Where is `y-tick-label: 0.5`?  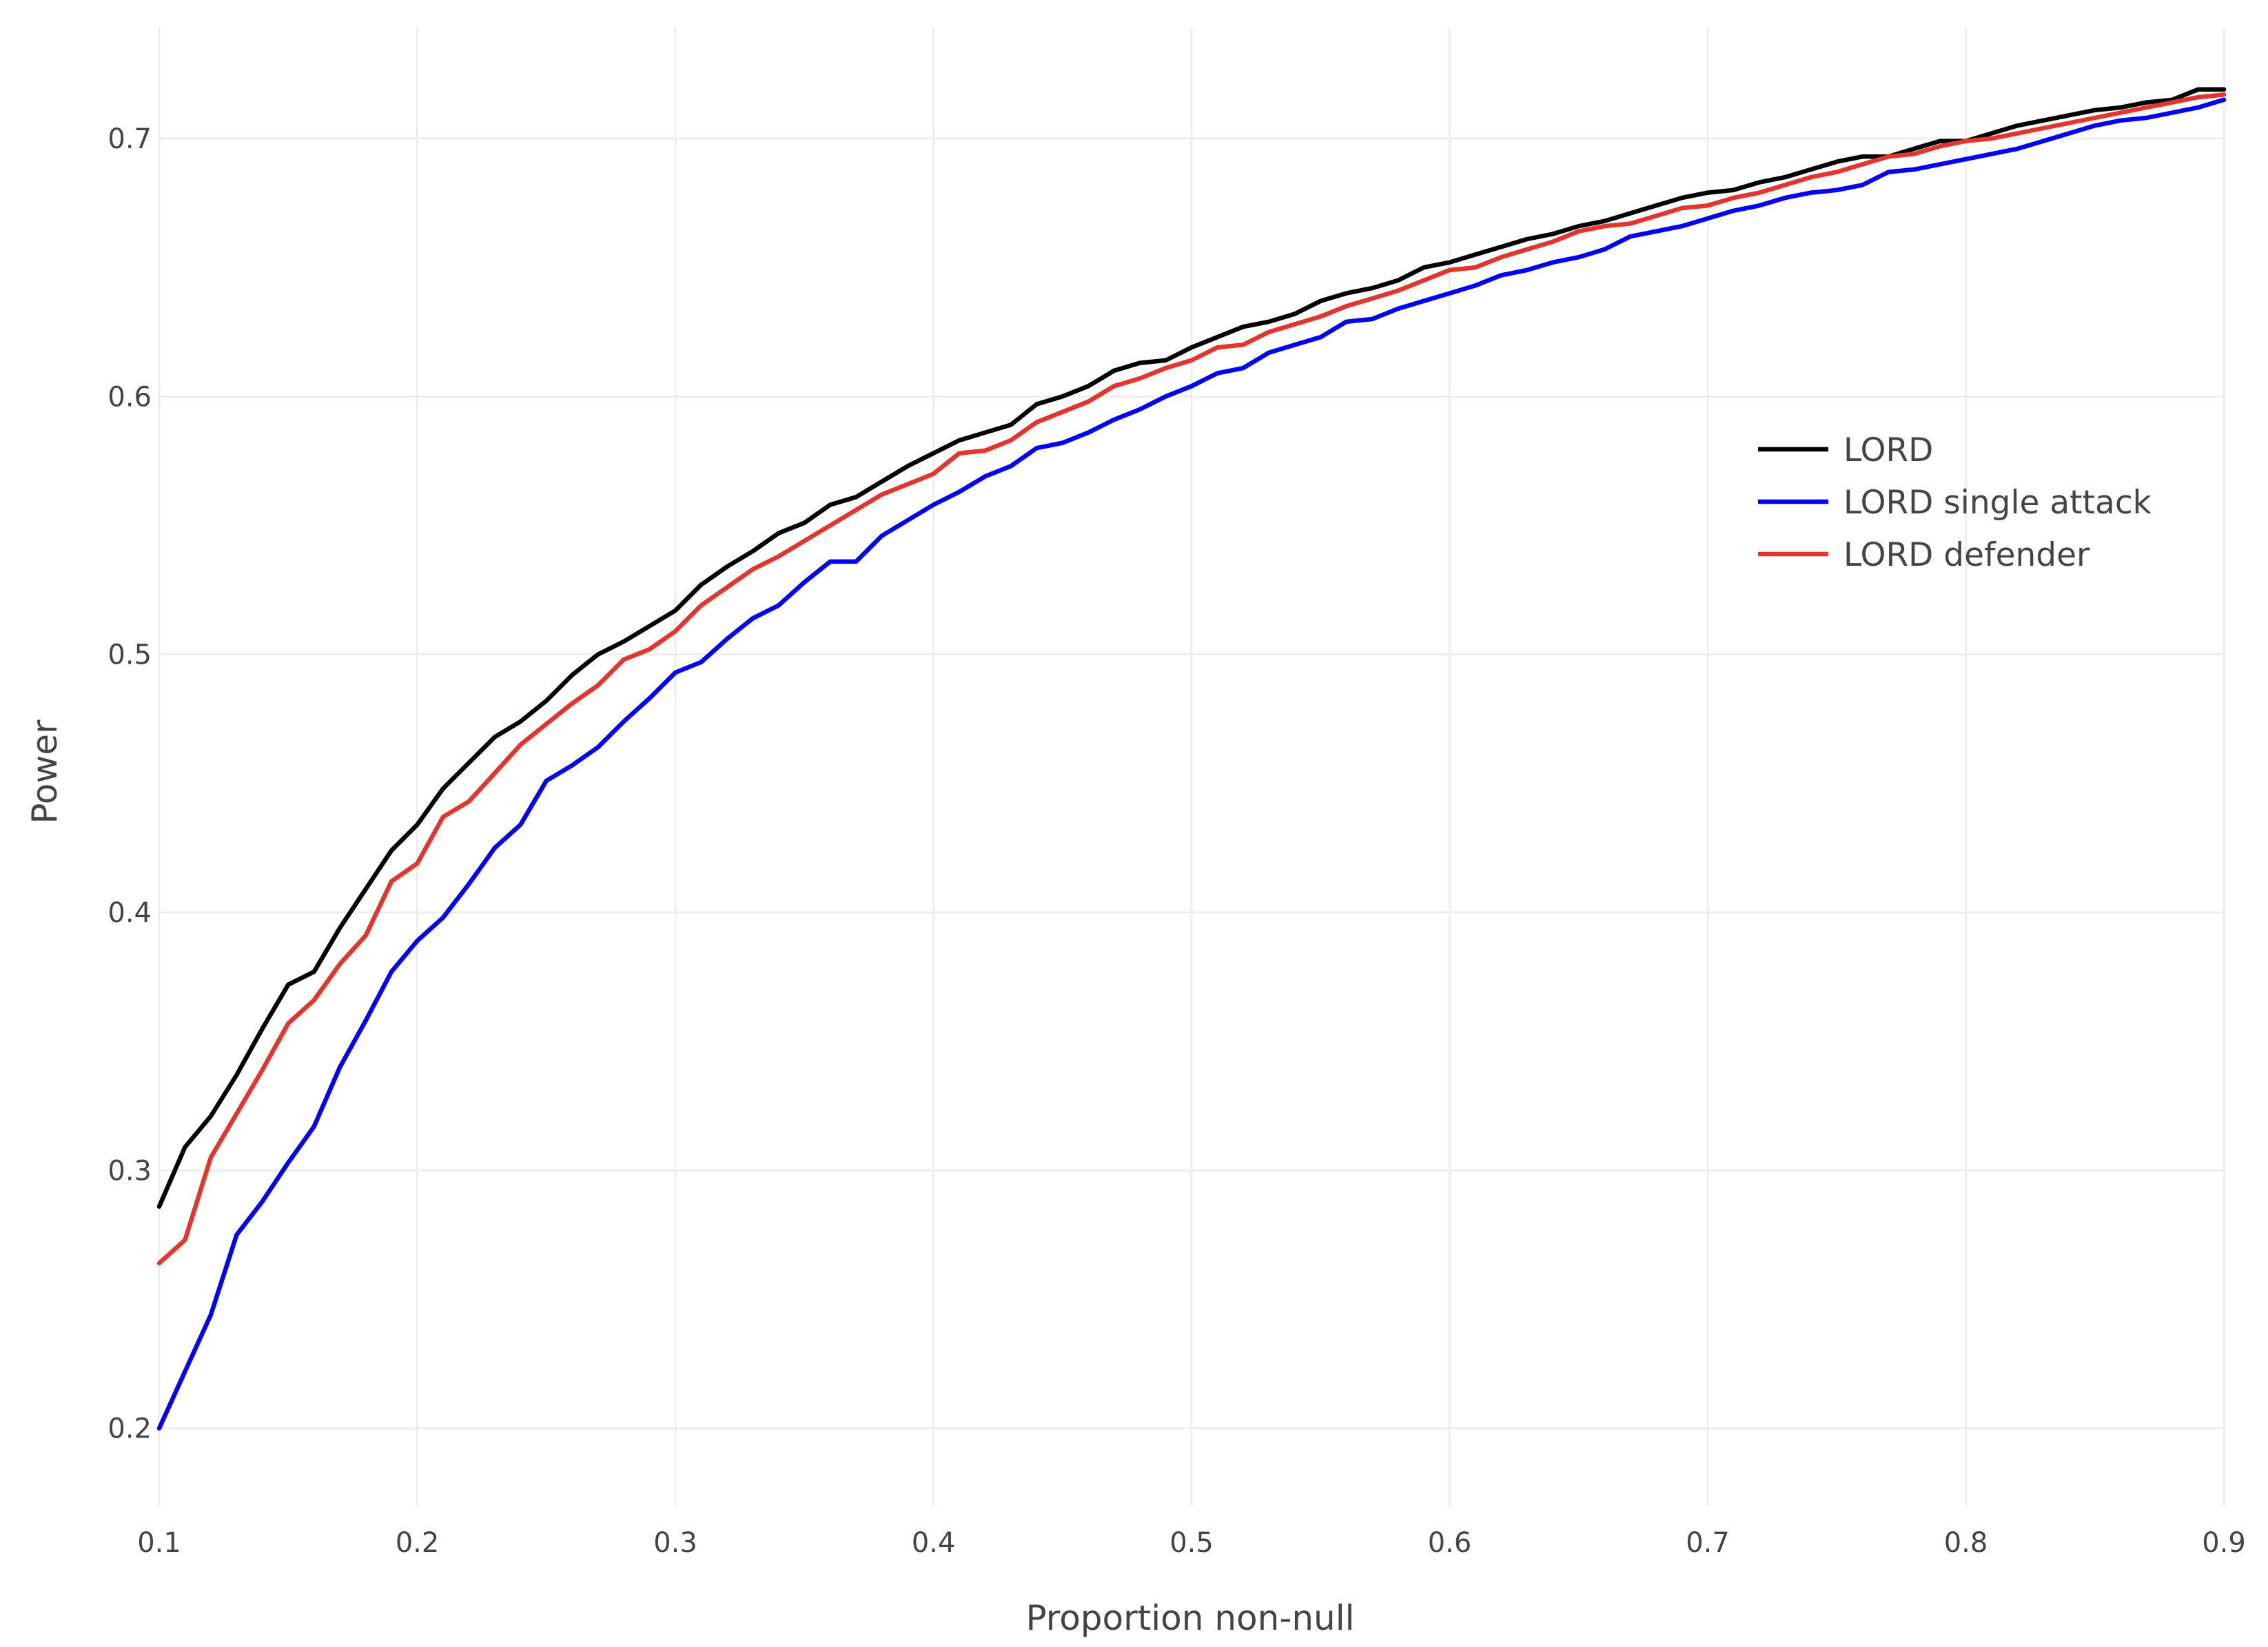
y-tick-label: 0.5 is located at coordinates (130, 656).